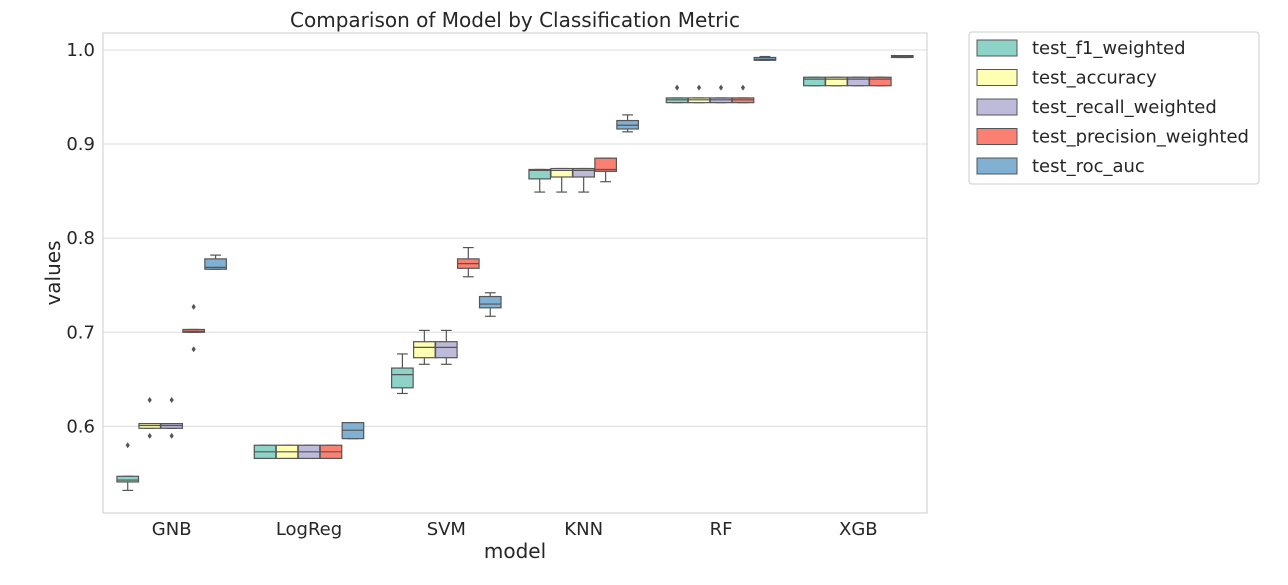 This screenshot has height=585, width=1288. Describe the element at coordinates (515, 551) in the screenshot. I see `x-axis-label: model` at that location.